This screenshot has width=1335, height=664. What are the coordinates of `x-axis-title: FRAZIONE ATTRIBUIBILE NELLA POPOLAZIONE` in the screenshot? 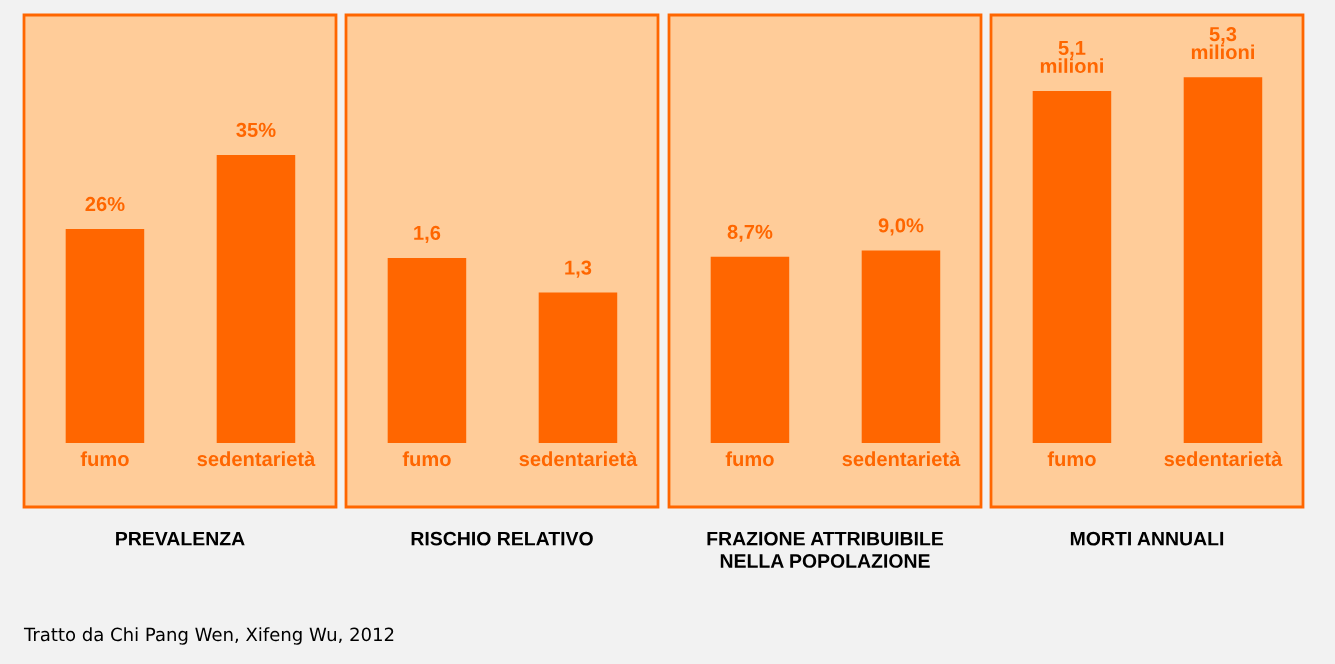 It's located at (825, 549).